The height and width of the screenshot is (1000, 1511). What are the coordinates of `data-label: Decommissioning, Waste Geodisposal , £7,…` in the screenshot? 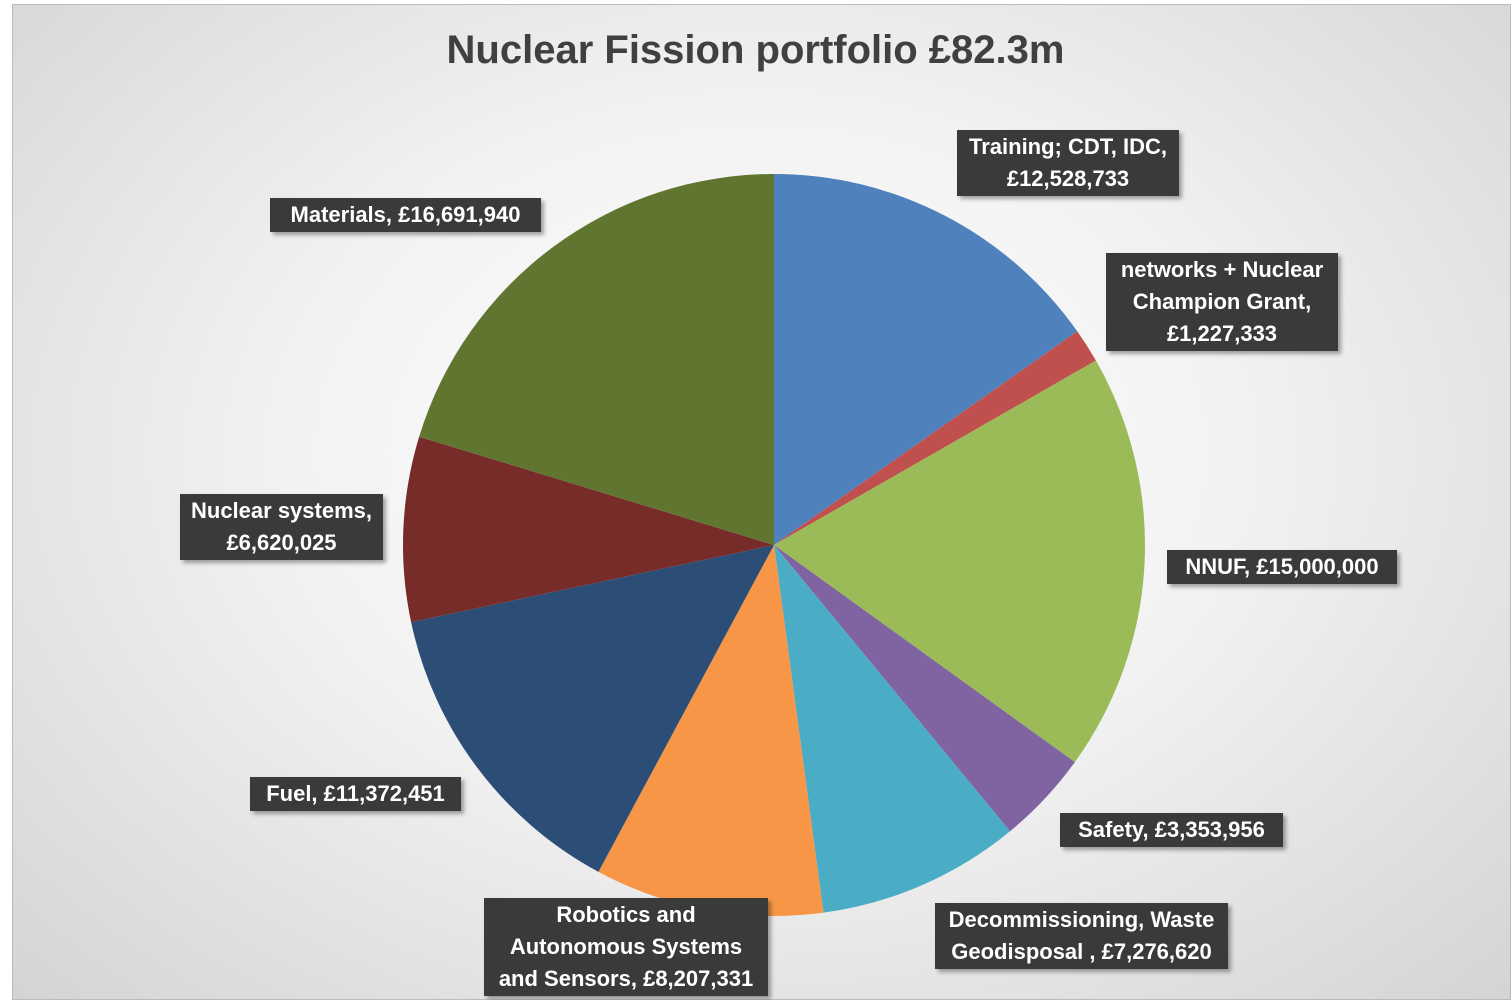 It's located at (1081, 936).